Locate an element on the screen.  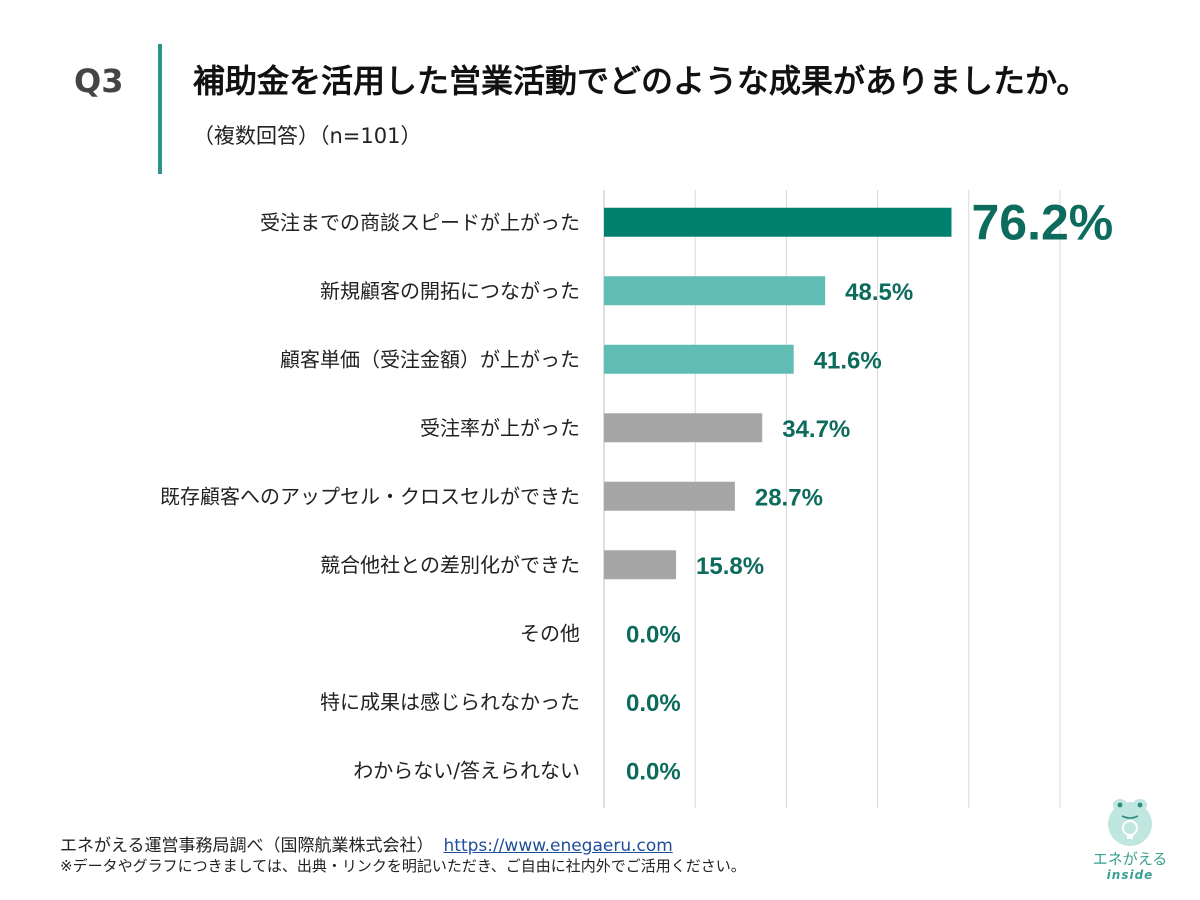
category-label: その他 is located at coordinates (550, 633).